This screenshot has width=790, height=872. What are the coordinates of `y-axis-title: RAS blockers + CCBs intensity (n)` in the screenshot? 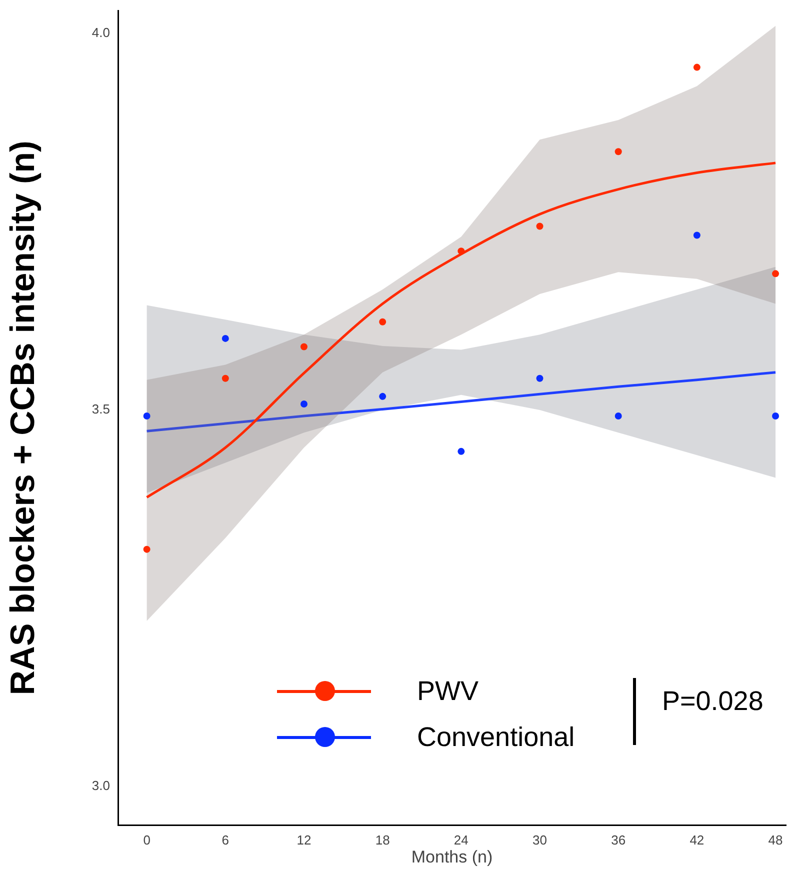 It's located at (23, 418).